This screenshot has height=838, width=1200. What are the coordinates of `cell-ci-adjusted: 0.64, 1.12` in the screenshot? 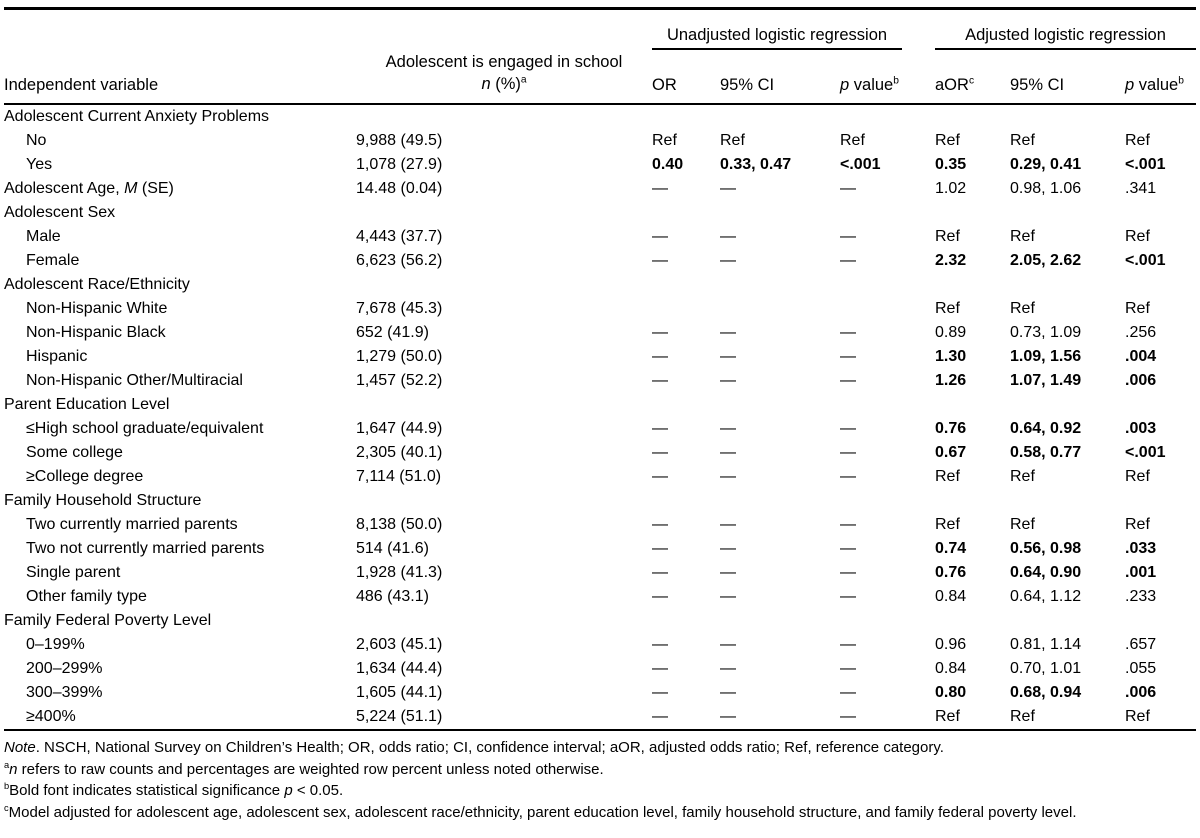 It's located at (1046, 596).